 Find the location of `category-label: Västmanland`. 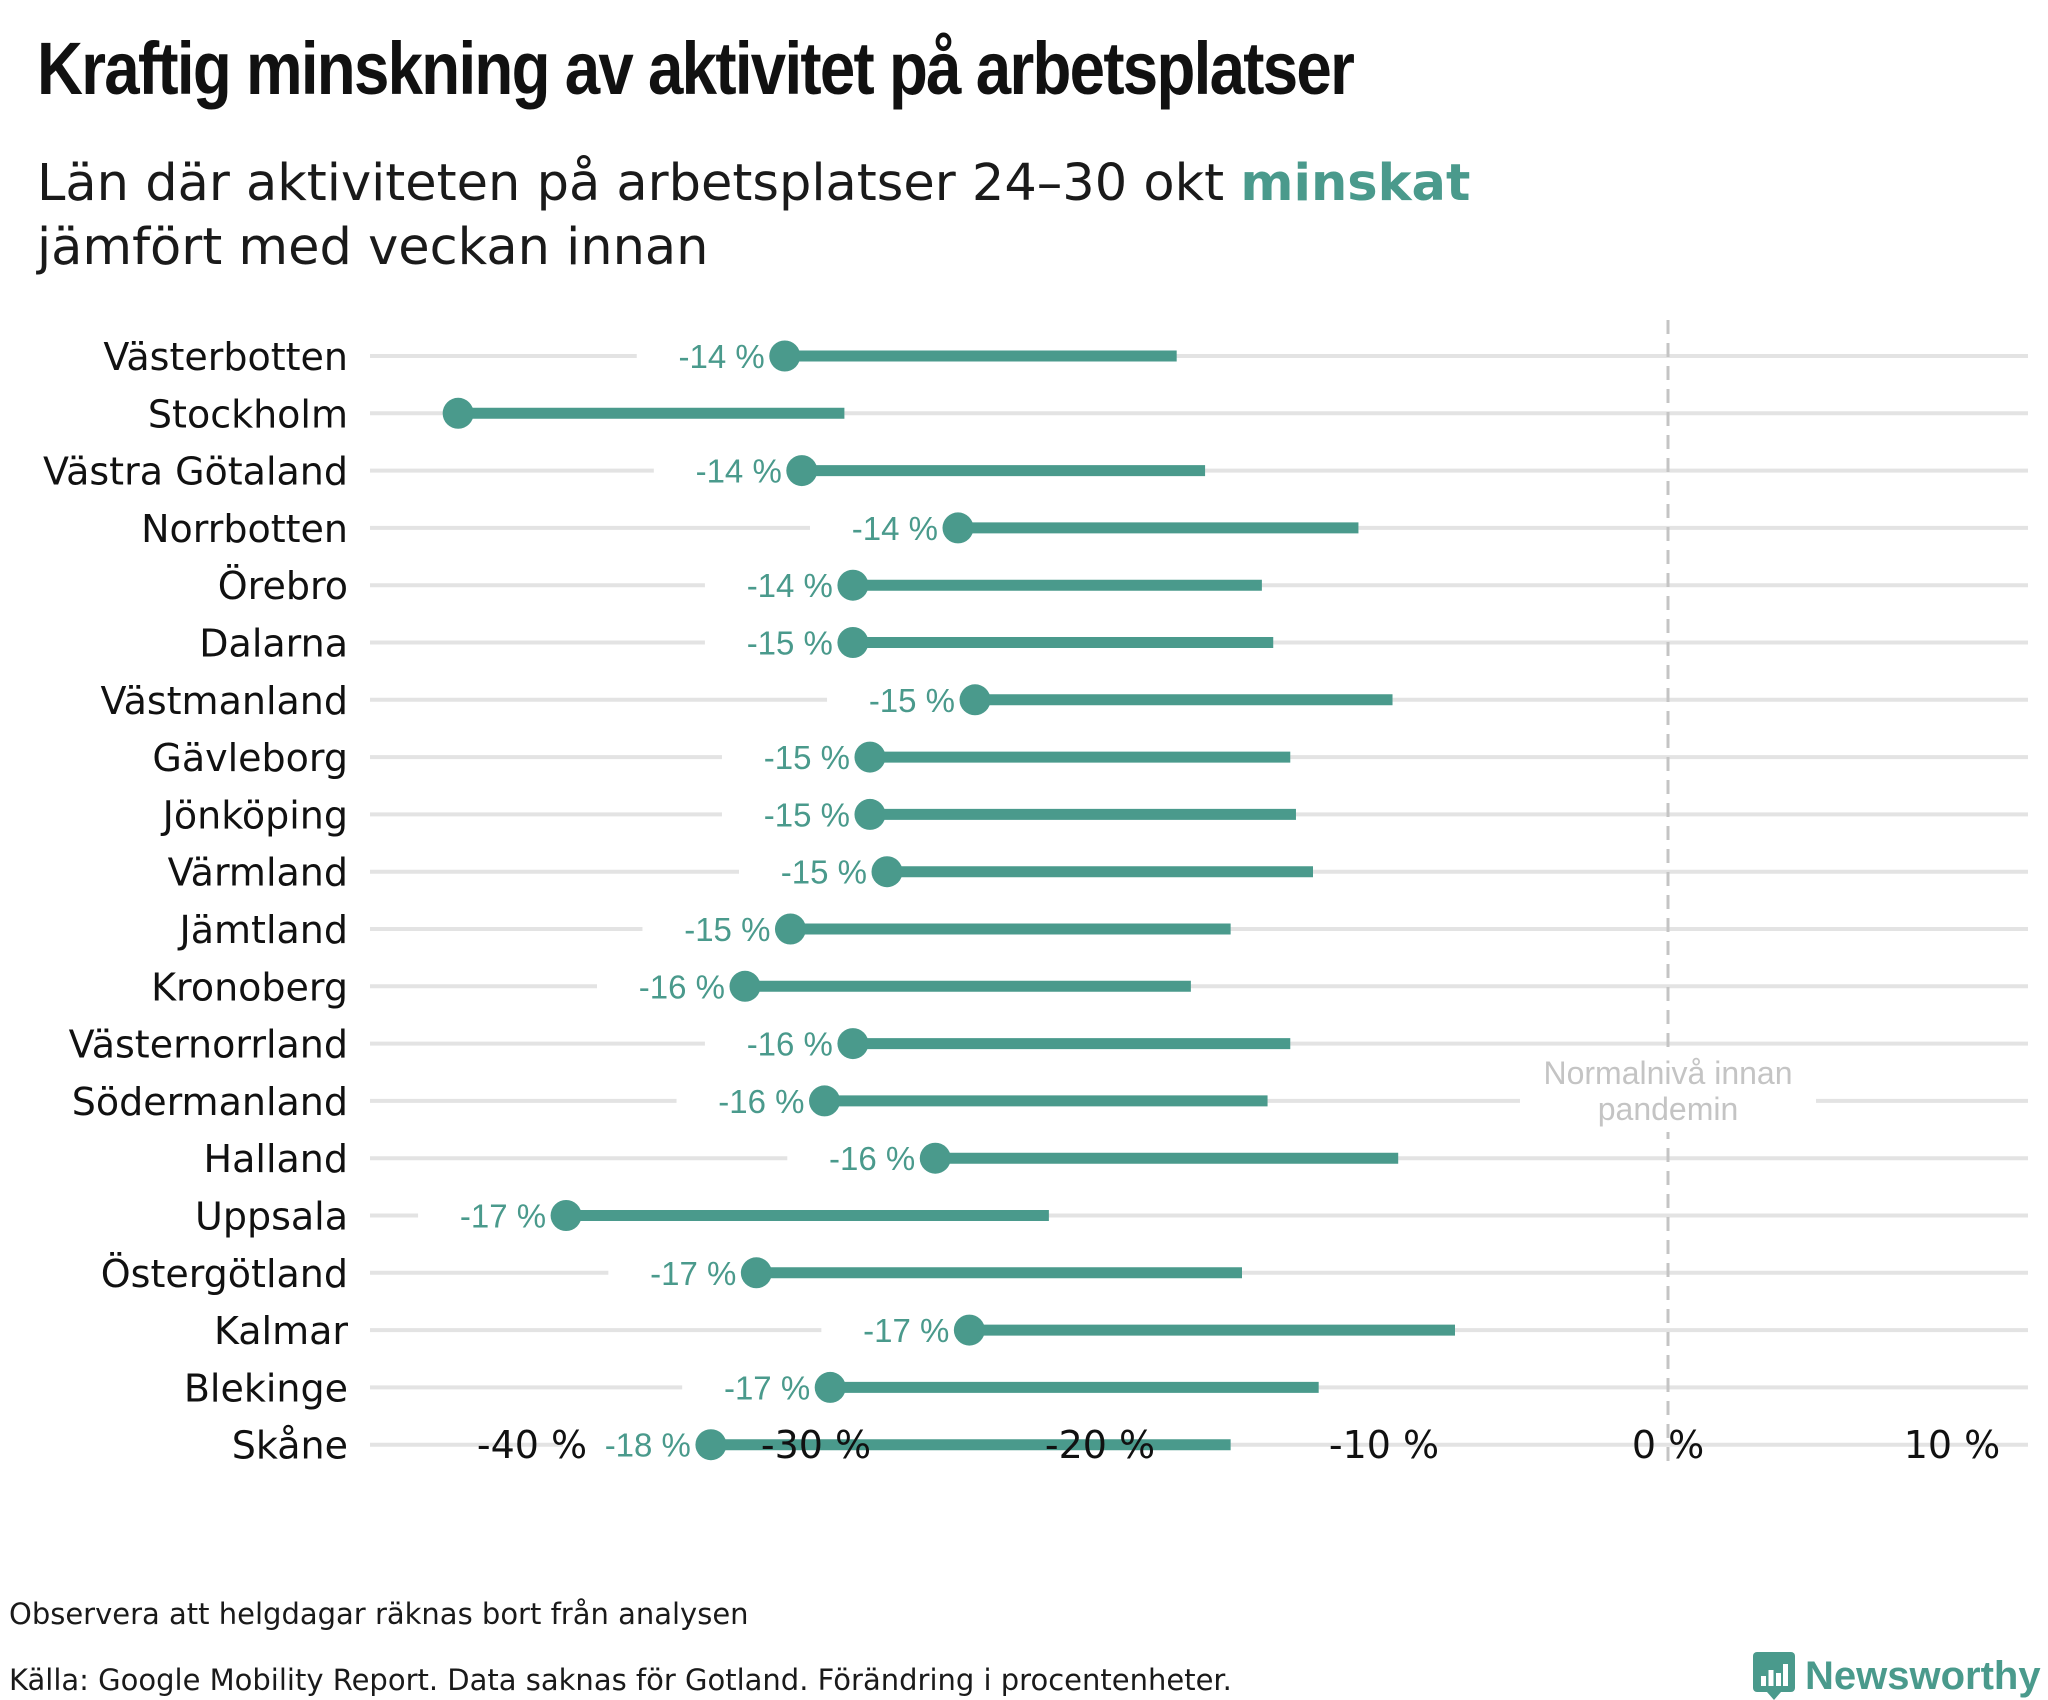

category-label: Västmanland is located at coordinates (224, 701).